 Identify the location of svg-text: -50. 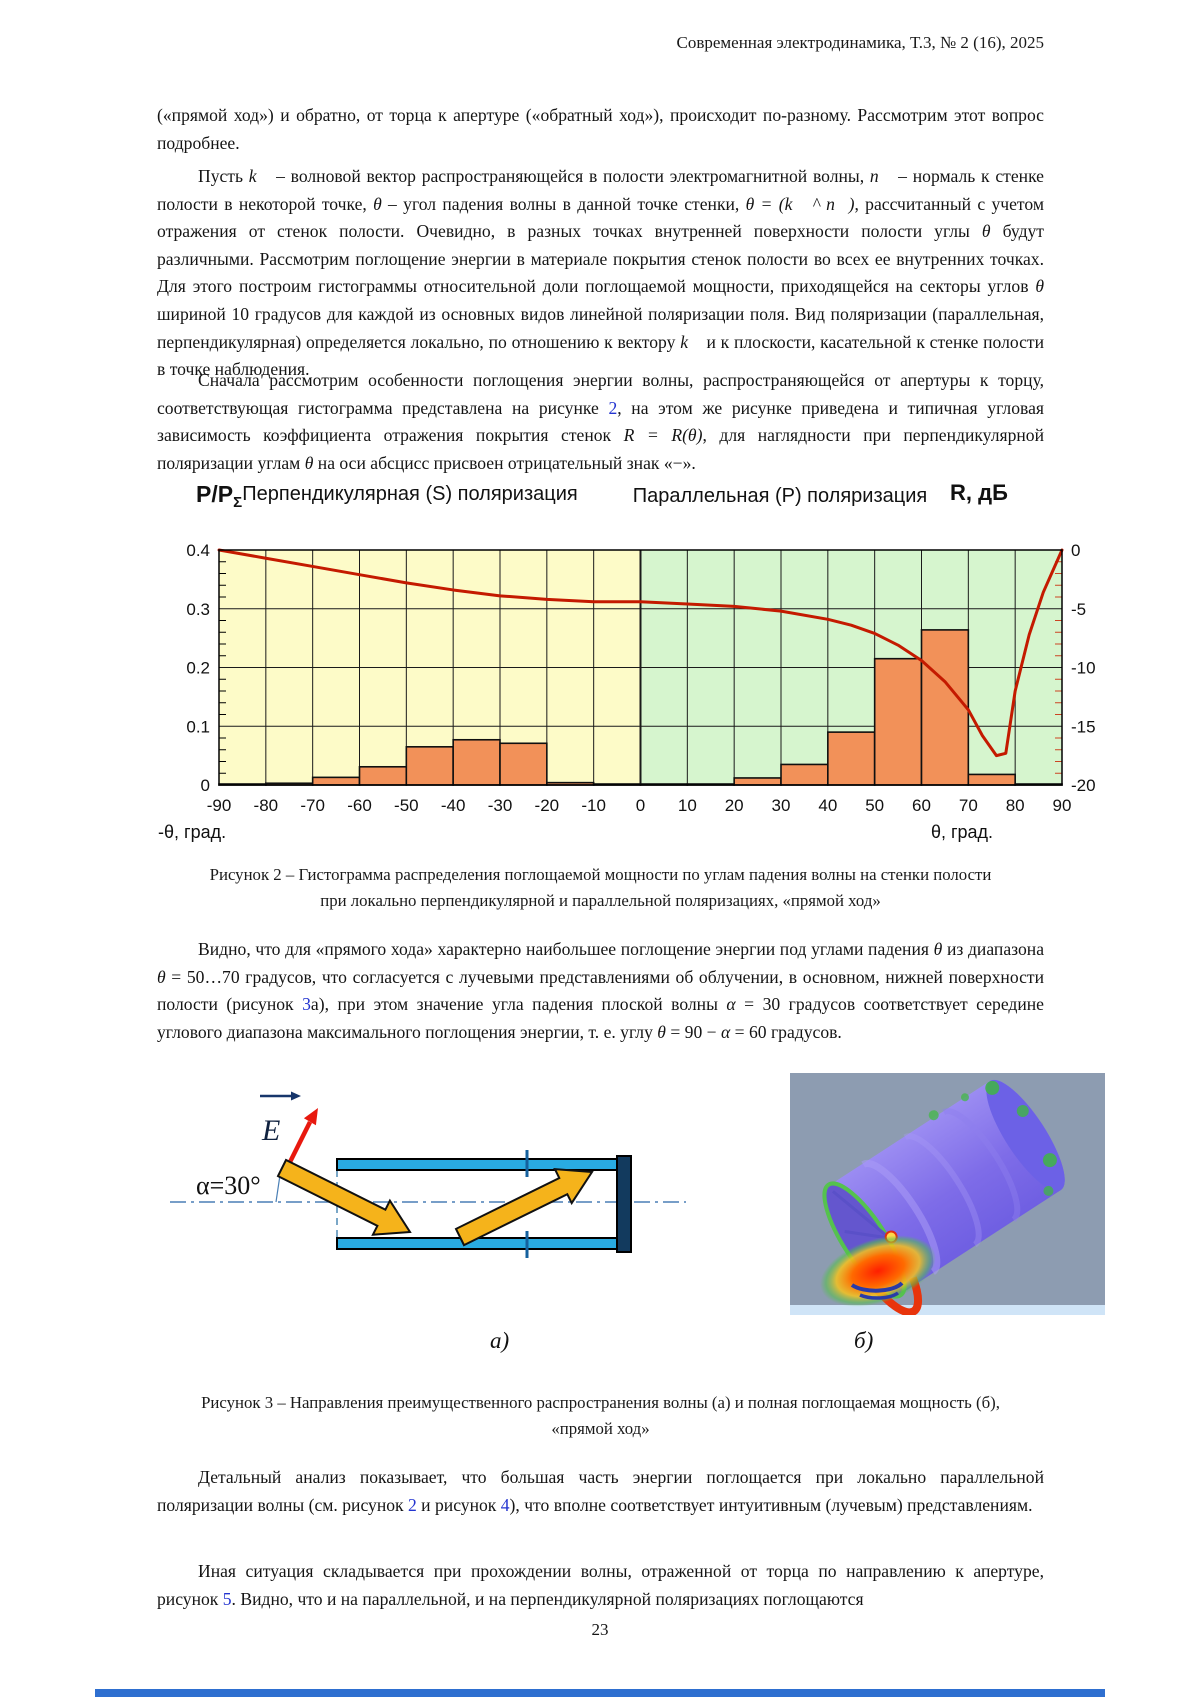
(406, 805).